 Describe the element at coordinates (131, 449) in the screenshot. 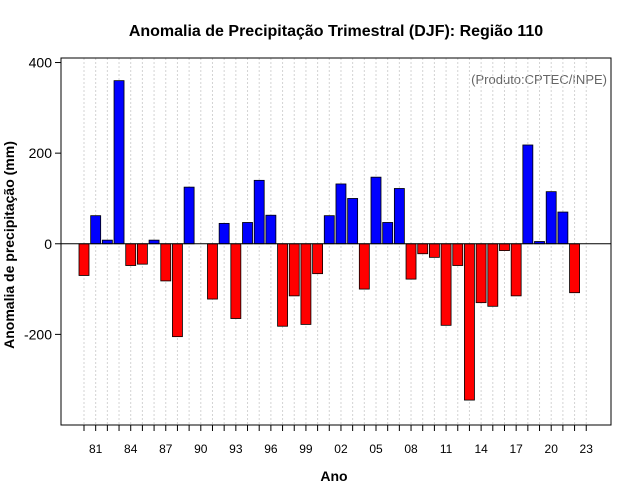

I see `x-tick-label: 84` at that location.